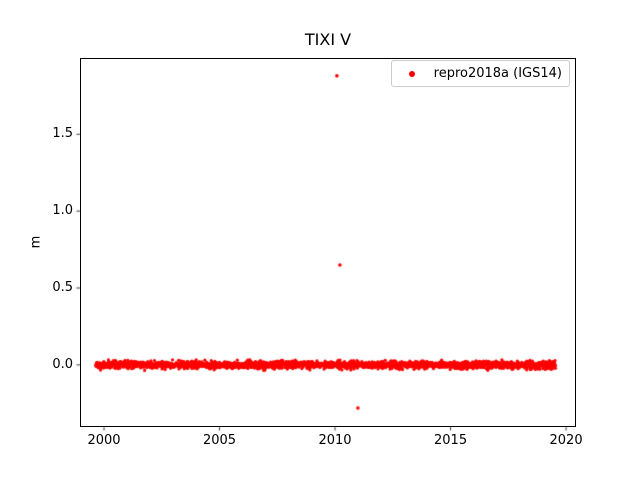 This screenshot has width=640, height=480. I want to click on x-tick-label: 2010, so click(335, 440).